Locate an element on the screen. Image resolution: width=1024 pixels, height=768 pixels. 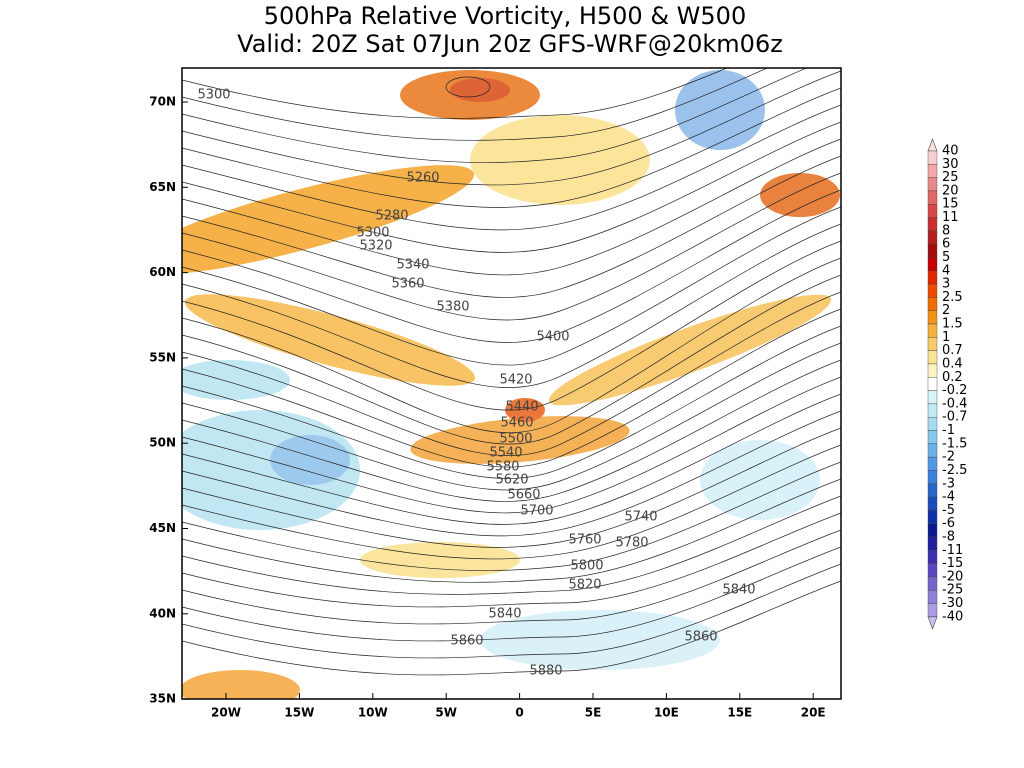
title-line: Valid: 20Z Sat 07Jun 20z GFS-WRF@20km06z is located at coordinates (510, 44).